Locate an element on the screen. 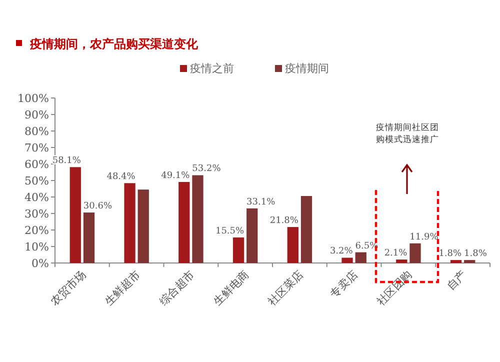 The width and height of the screenshot is (500, 362). annotation: 疫情期间社区团购模式迅速推广 is located at coordinates (407, 133).